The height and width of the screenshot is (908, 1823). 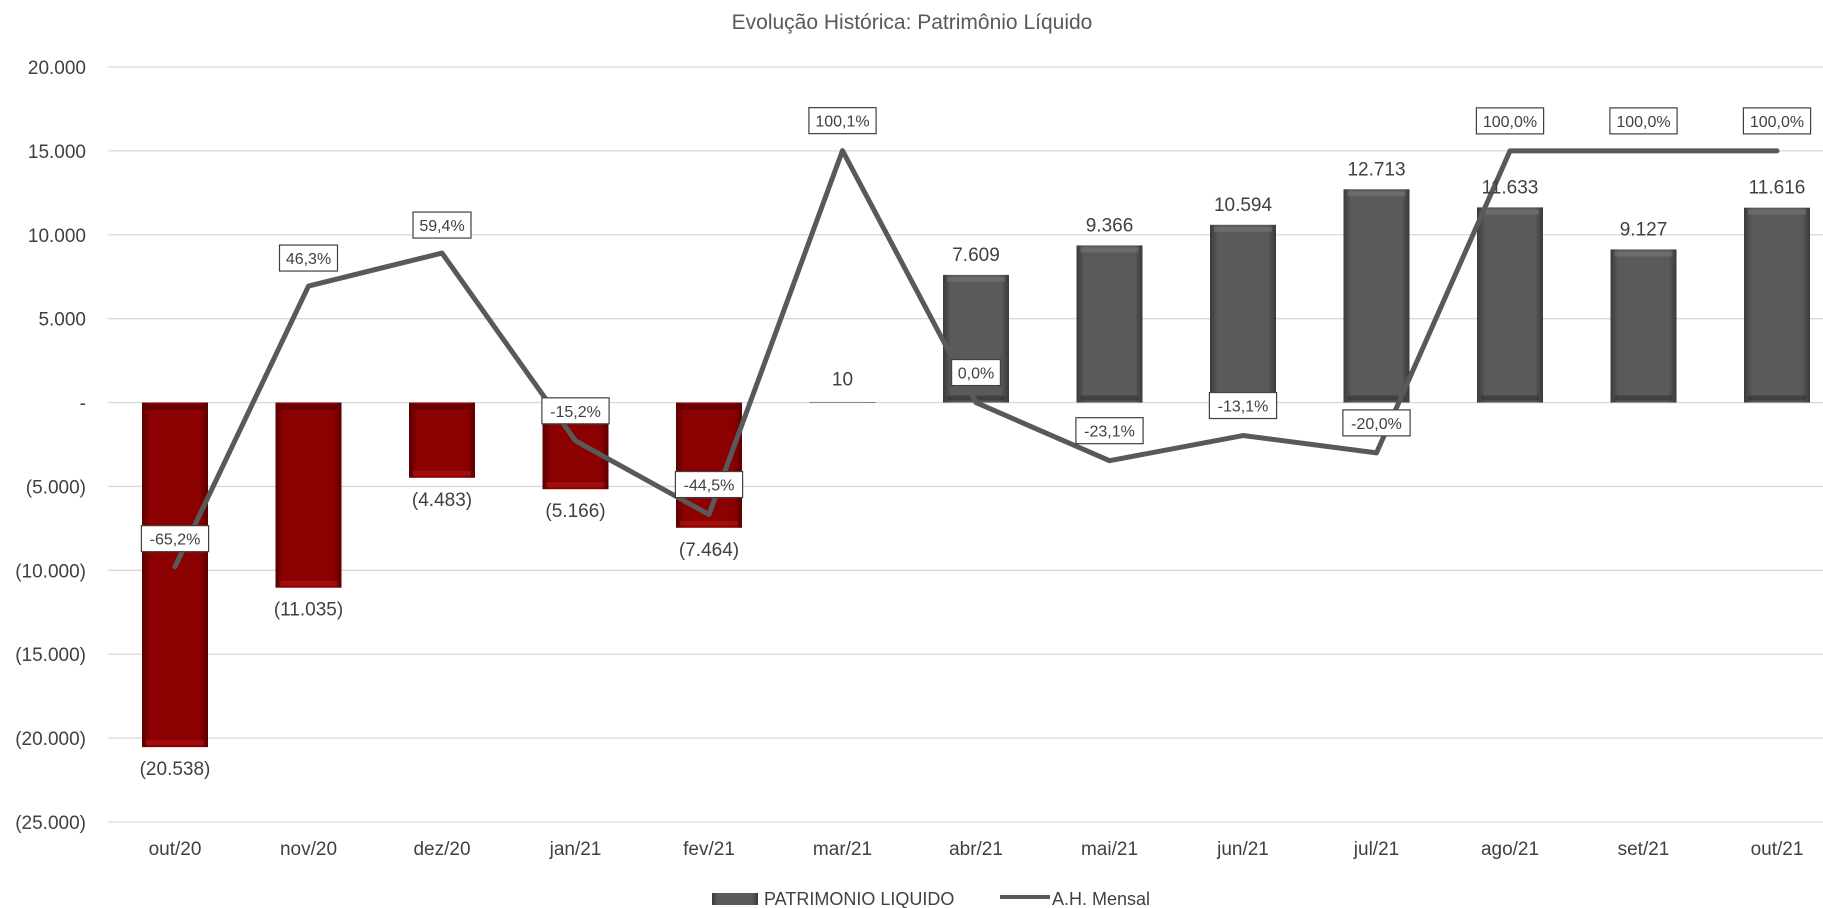 I want to click on x-tick-label: jan/21, so click(x=575, y=849).